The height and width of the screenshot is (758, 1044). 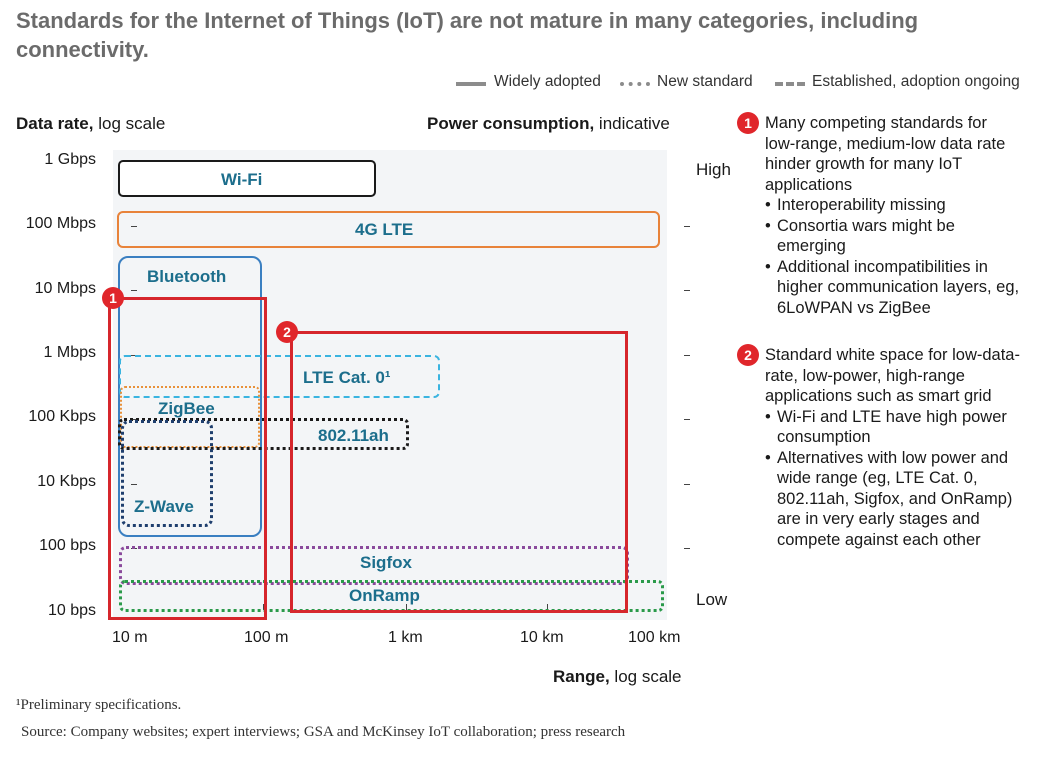 I want to click on y-tick-label: 10 bps, so click(x=71, y=610).